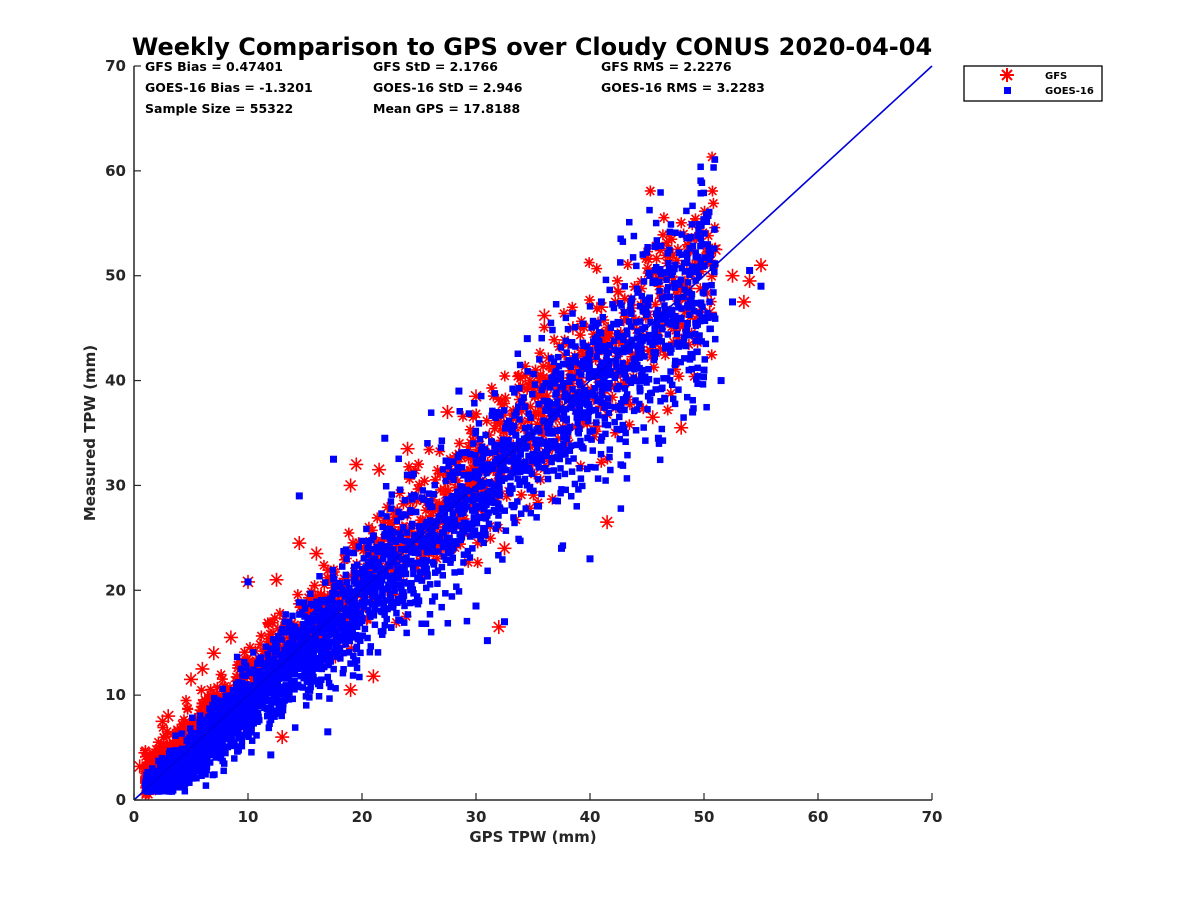 The width and height of the screenshot is (1200, 900). Describe the element at coordinates (666, 66) in the screenshot. I see `stat-gfs-rms: GFS RMS = 2.2276` at that location.